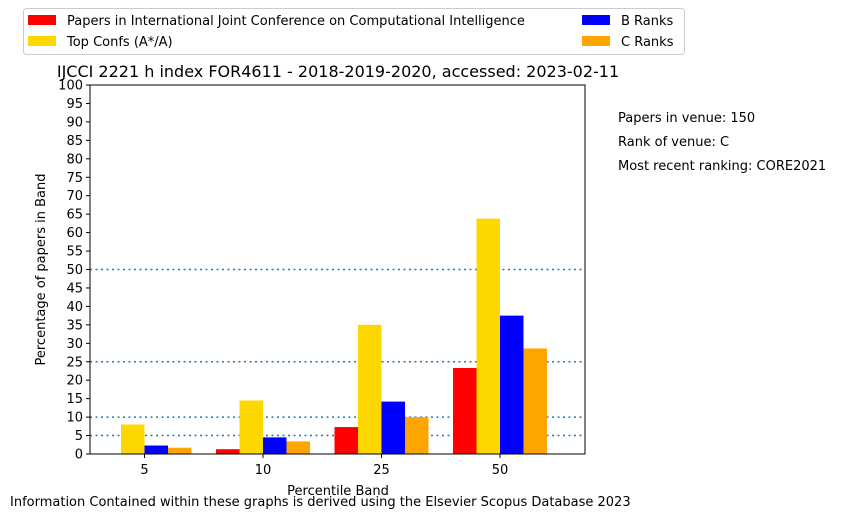  I want to click on y-tick-label: 60, so click(74, 233).